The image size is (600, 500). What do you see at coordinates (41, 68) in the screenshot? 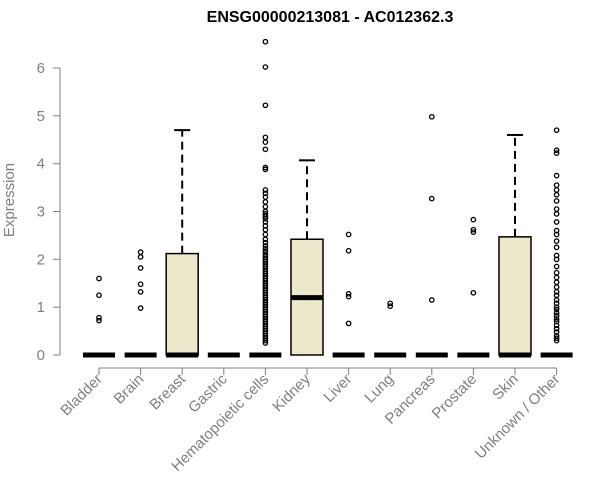
I see `y-tick-label: 6` at bounding box center [41, 68].